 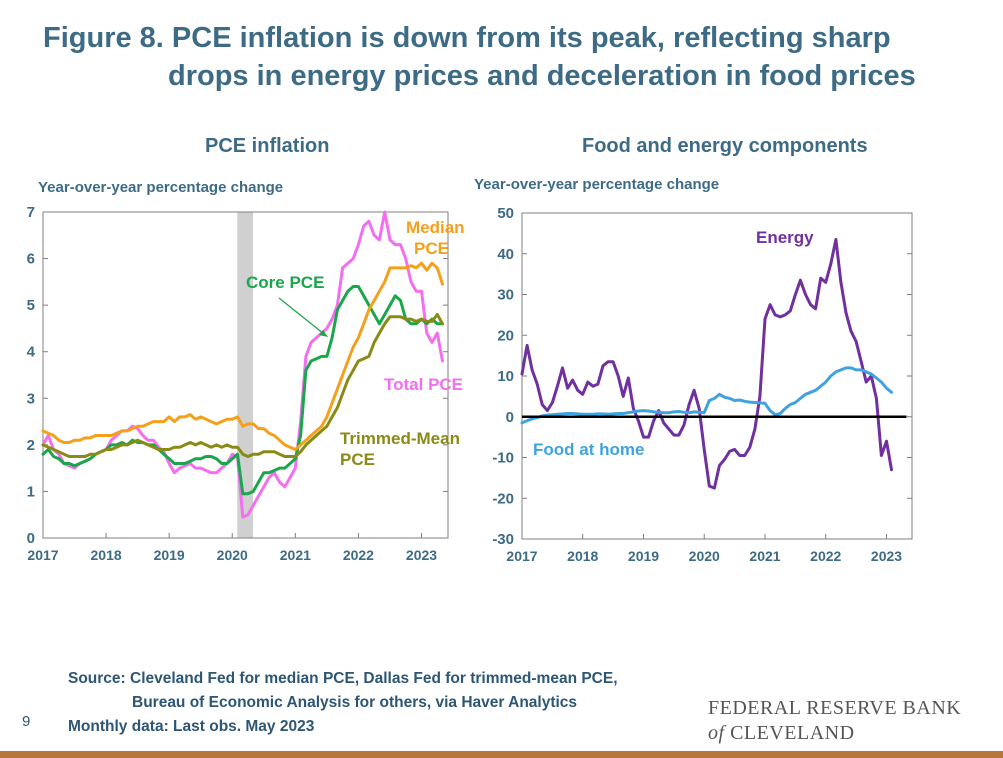 I want to click on core-label: Core PCE, so click(x=285, y=282).